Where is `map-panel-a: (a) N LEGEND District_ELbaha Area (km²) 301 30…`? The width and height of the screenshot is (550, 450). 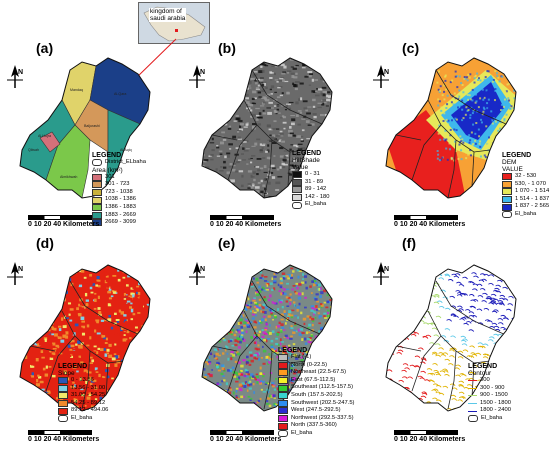
map-panel-a: (a) N LEGEND District_ELbaha Area (km²) 301 30… is located at coordinates (91, 137).